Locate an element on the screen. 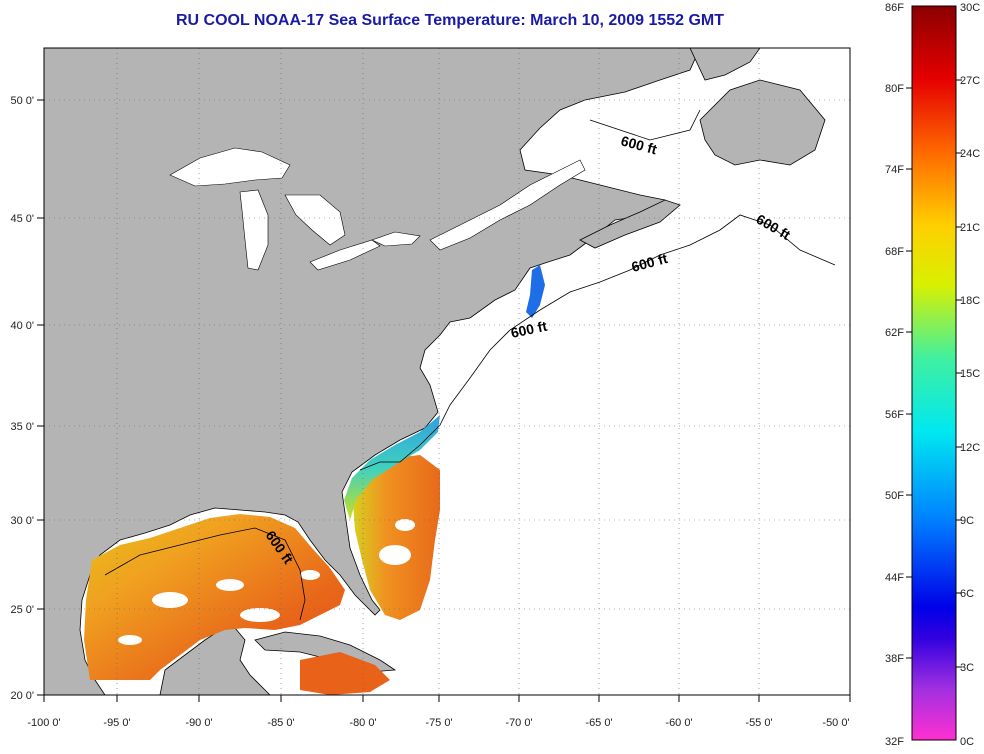  c-label: 9C is located at coordinates (967, 521).